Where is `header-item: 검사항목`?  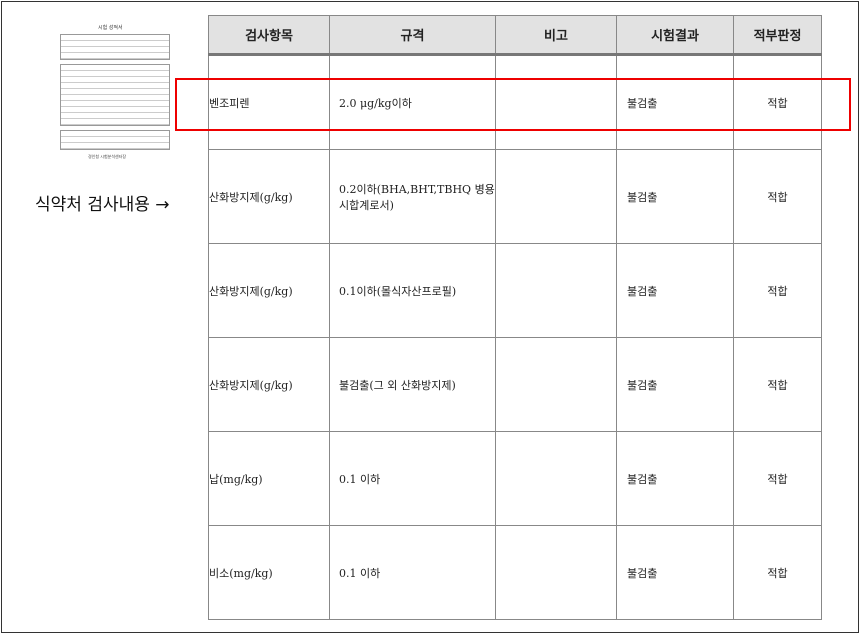
header-item: 검사항목 is located at coordinates (269, 35).